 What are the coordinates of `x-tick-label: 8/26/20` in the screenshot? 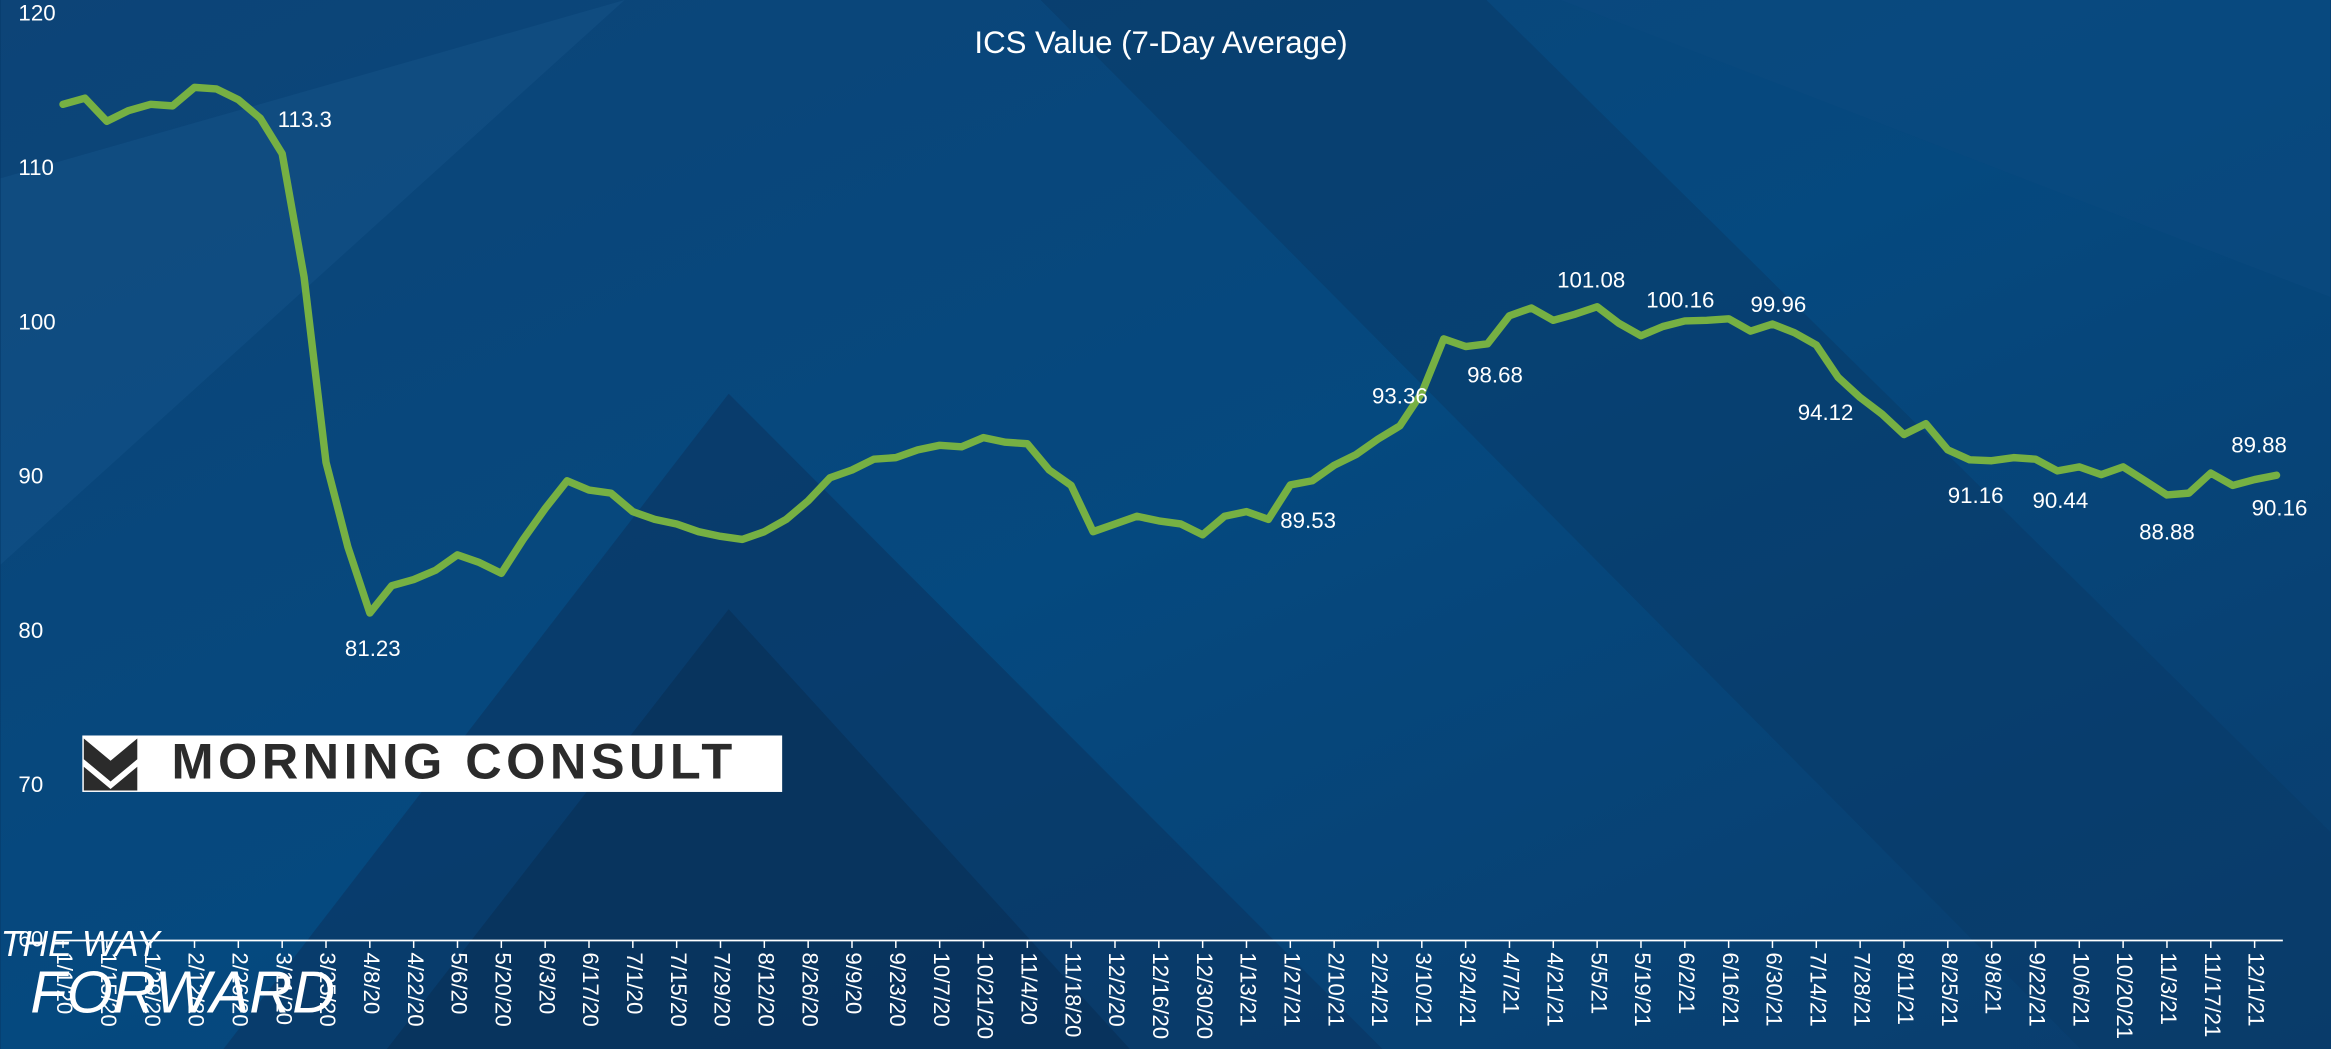 It's located at (809, 989).